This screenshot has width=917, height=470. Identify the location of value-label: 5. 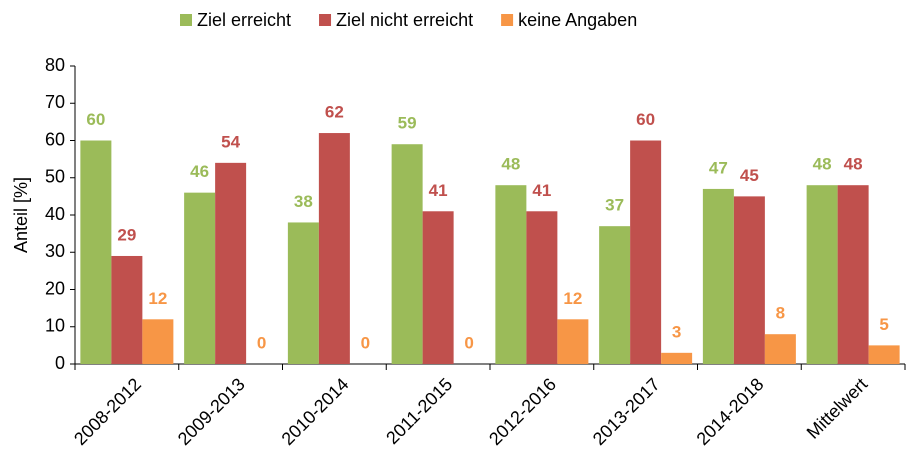
(883, 324).